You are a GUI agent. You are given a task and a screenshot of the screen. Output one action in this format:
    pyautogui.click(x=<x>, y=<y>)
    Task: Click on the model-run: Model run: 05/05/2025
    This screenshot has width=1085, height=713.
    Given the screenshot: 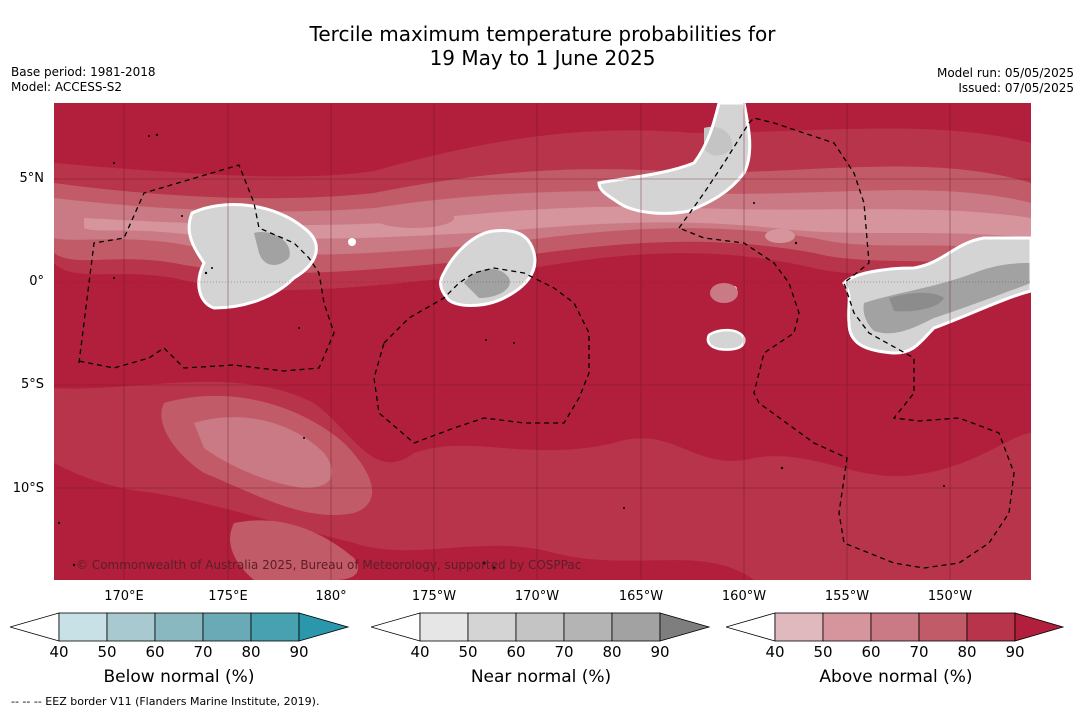 What is the action you would take?
    pyautogui.click(x=1005, y=73)
    